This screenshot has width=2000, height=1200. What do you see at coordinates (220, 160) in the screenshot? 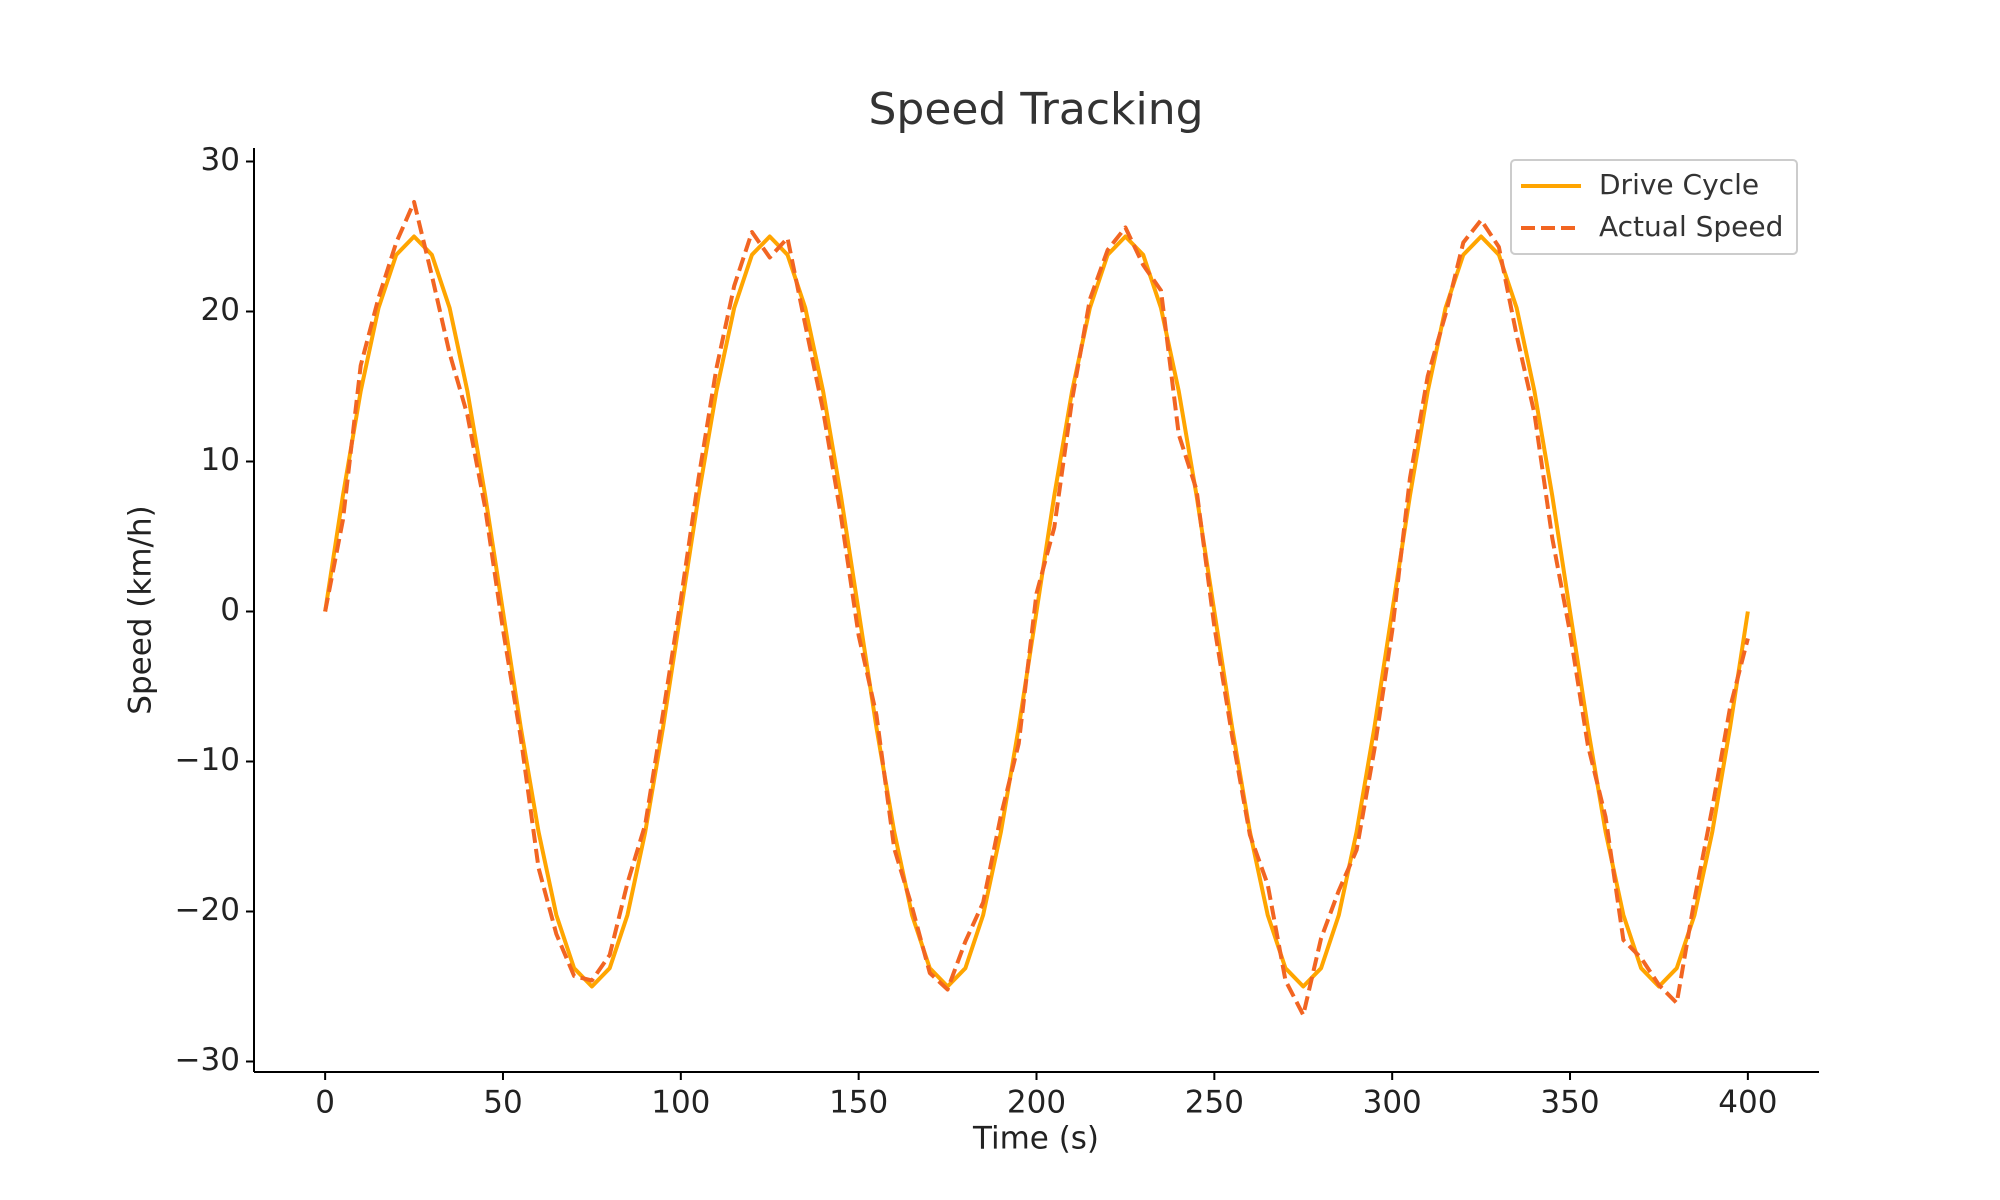
I see `y-tick-label: 30` at bounding box center [220, 160].